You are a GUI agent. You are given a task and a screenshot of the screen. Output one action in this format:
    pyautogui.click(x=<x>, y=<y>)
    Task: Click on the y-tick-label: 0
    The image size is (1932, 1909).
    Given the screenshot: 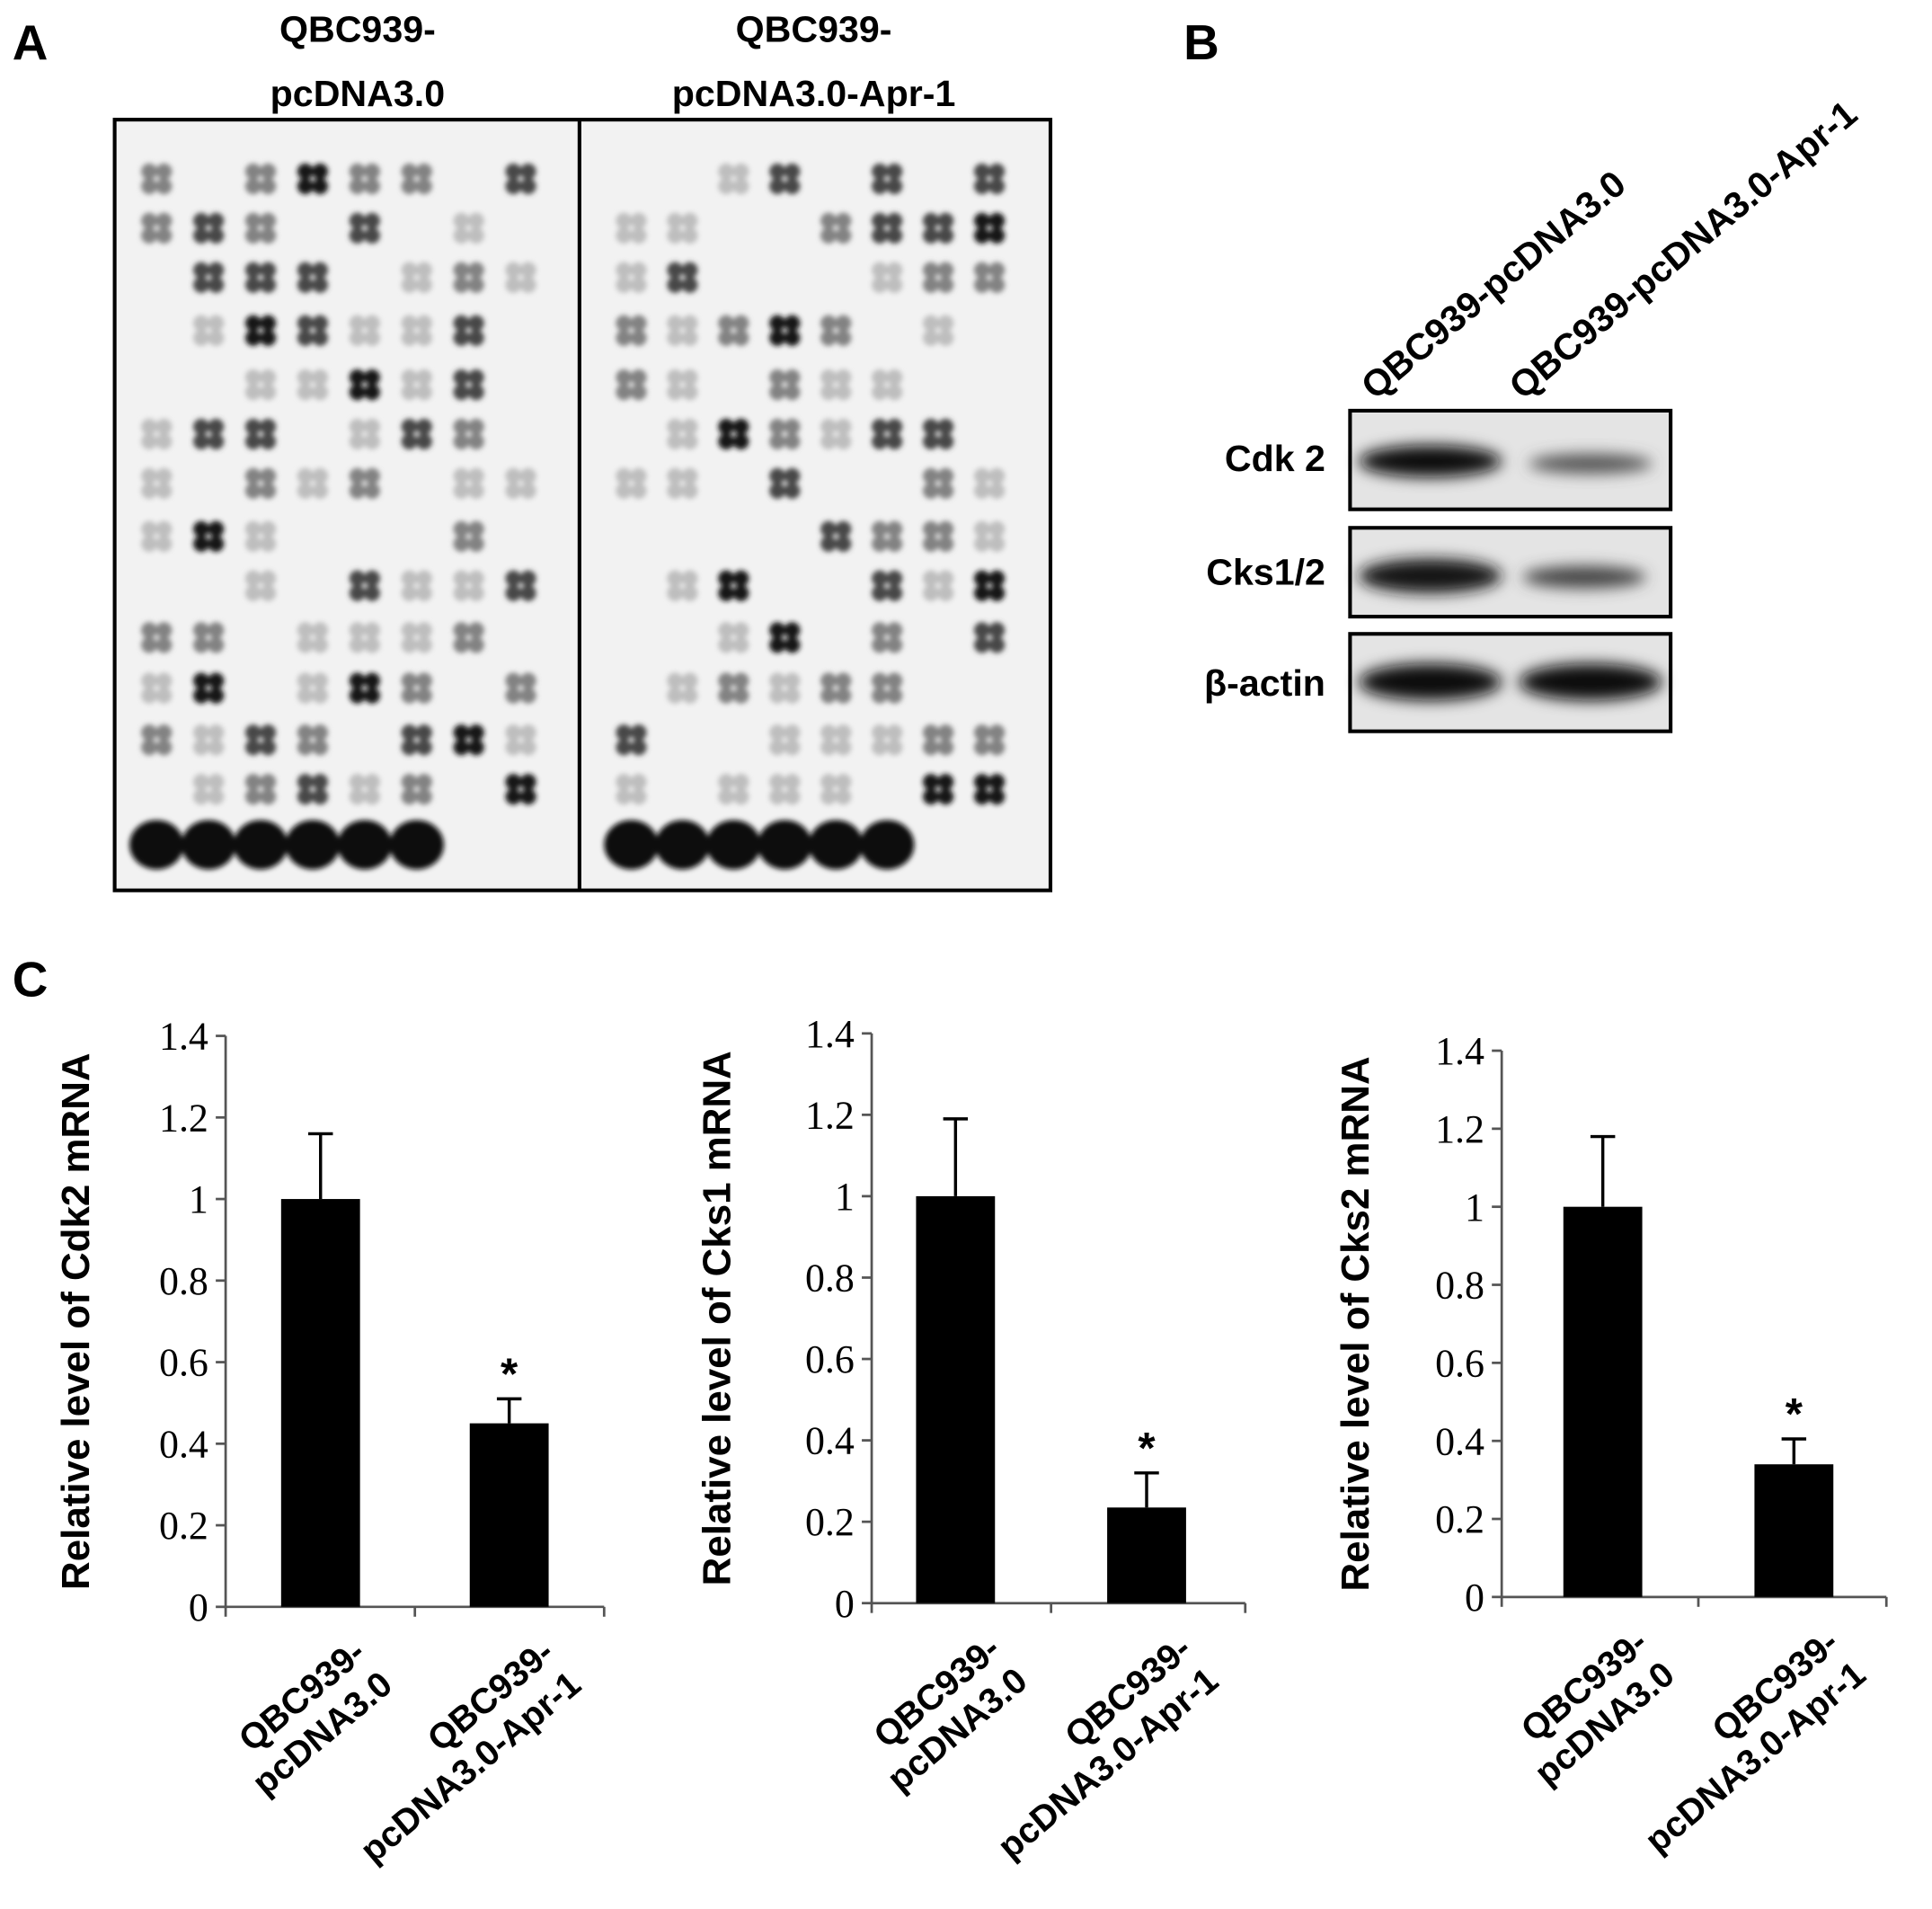 What is the action you would take?
    pyautogui.click(x=198, y=1607)
    